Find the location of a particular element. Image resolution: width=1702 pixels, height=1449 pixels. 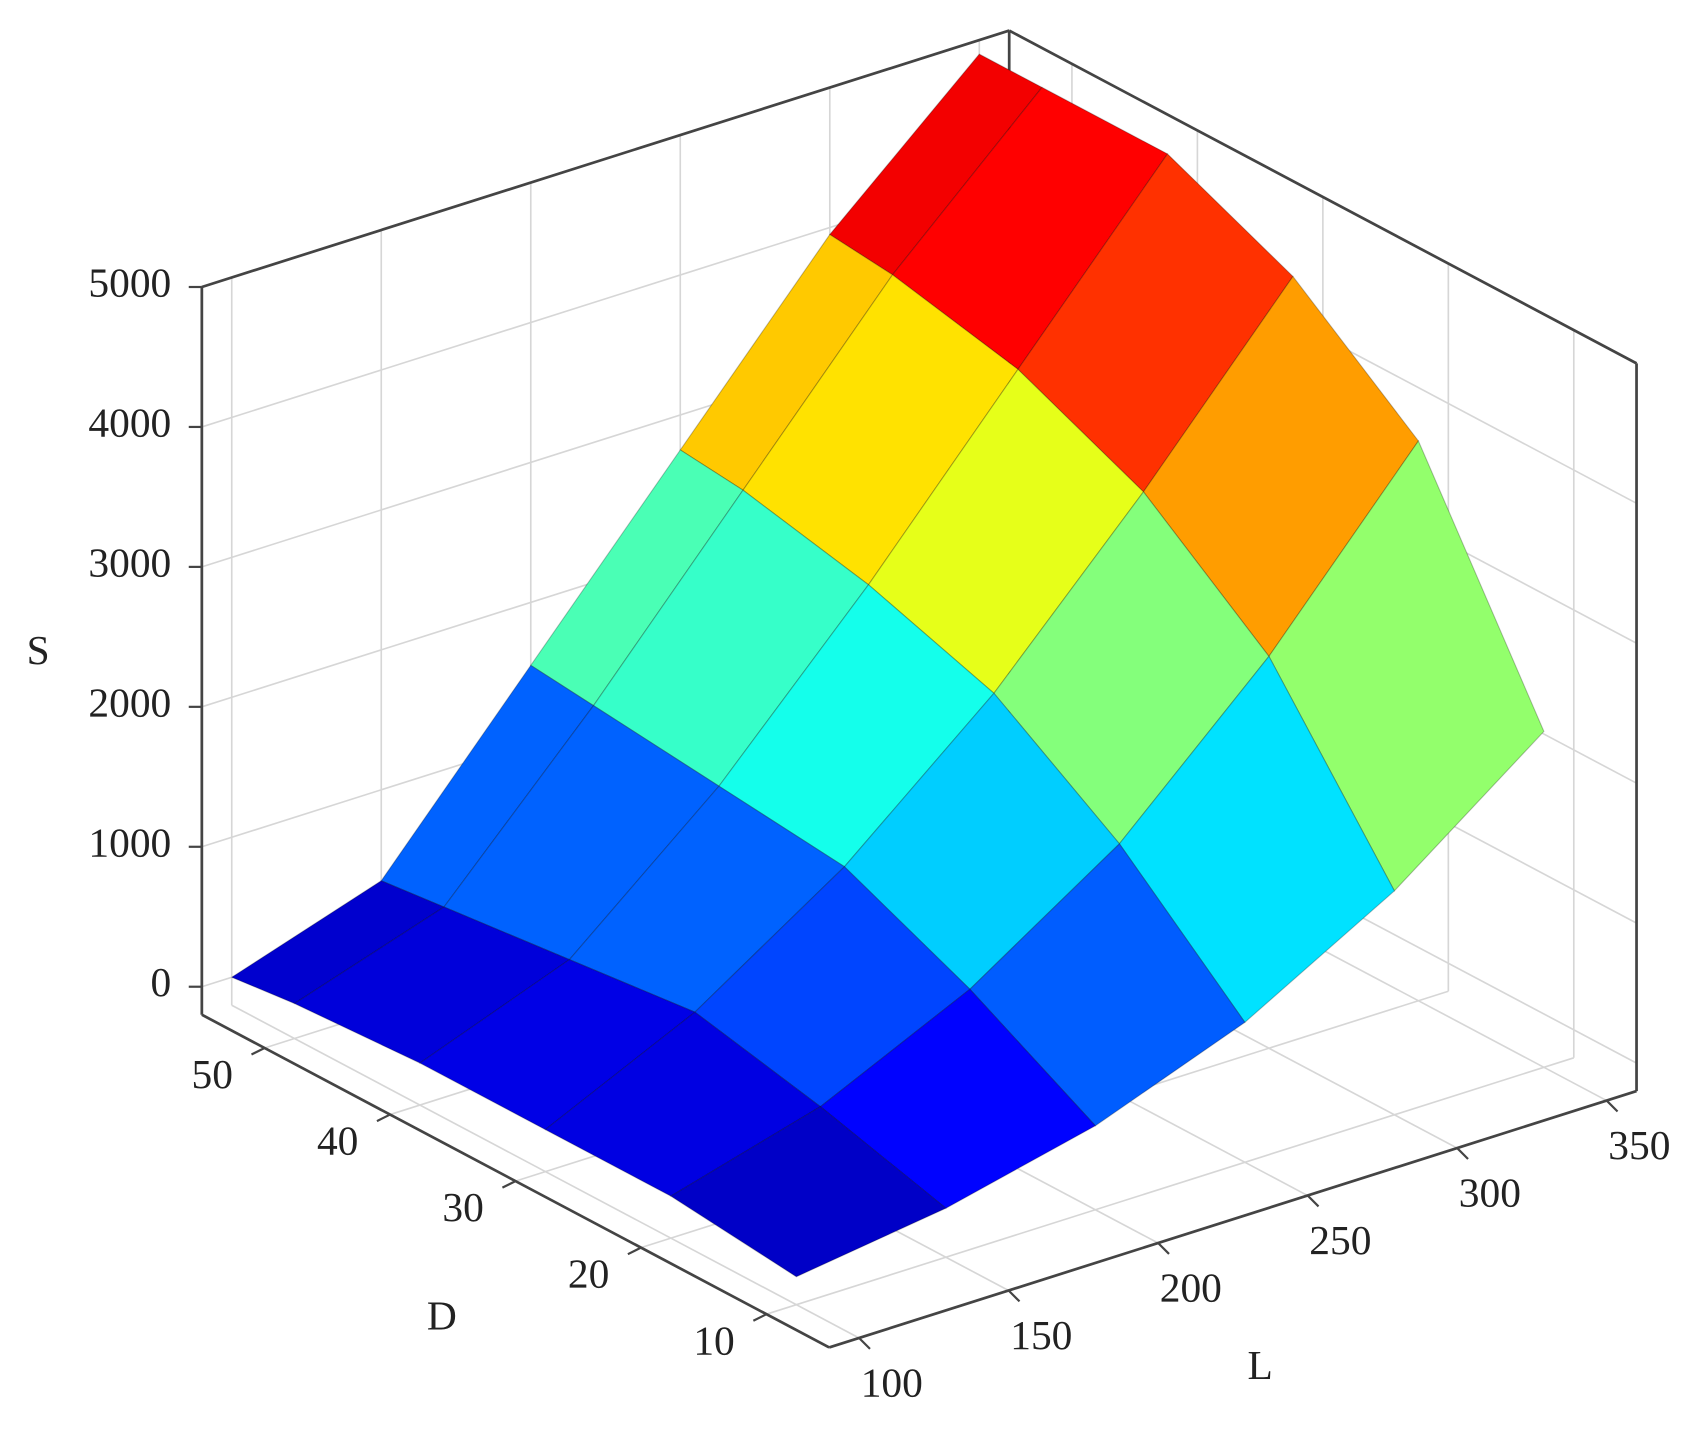

y-tick-label: 40 is located at coordinates (337, 1141).